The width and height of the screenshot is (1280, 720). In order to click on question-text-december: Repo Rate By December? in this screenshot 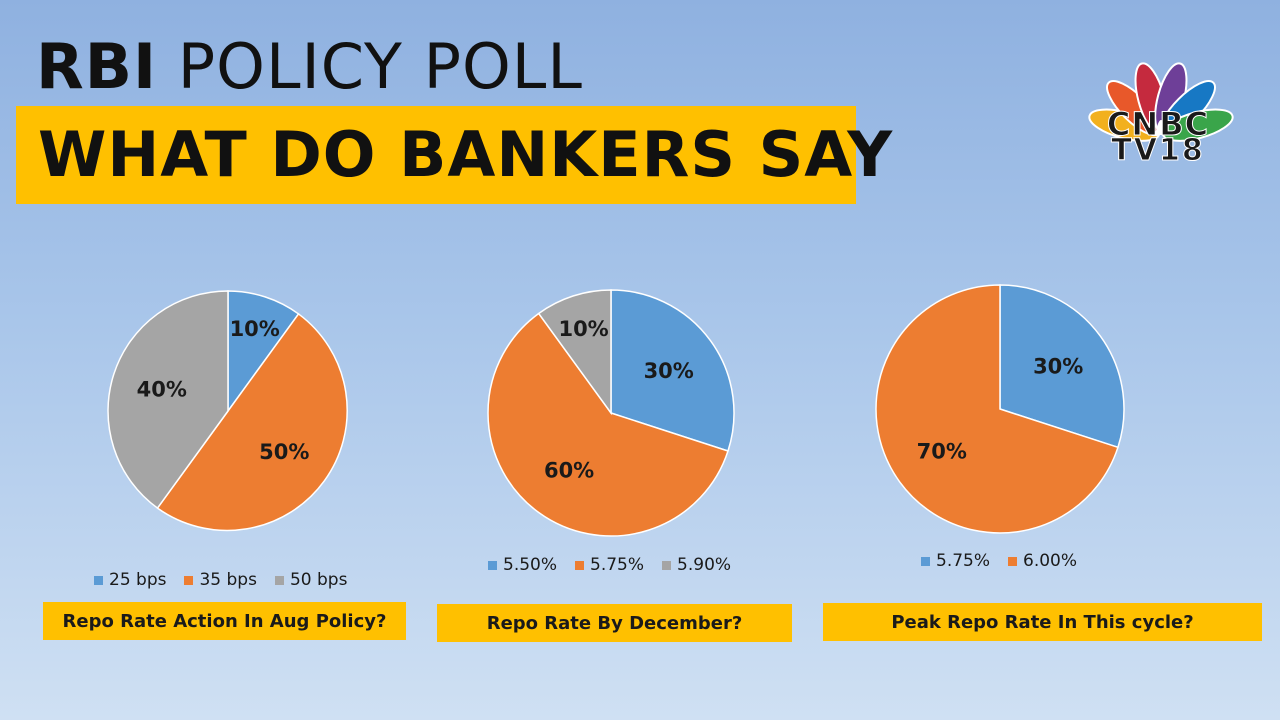, I will do `click(614, 623)`.